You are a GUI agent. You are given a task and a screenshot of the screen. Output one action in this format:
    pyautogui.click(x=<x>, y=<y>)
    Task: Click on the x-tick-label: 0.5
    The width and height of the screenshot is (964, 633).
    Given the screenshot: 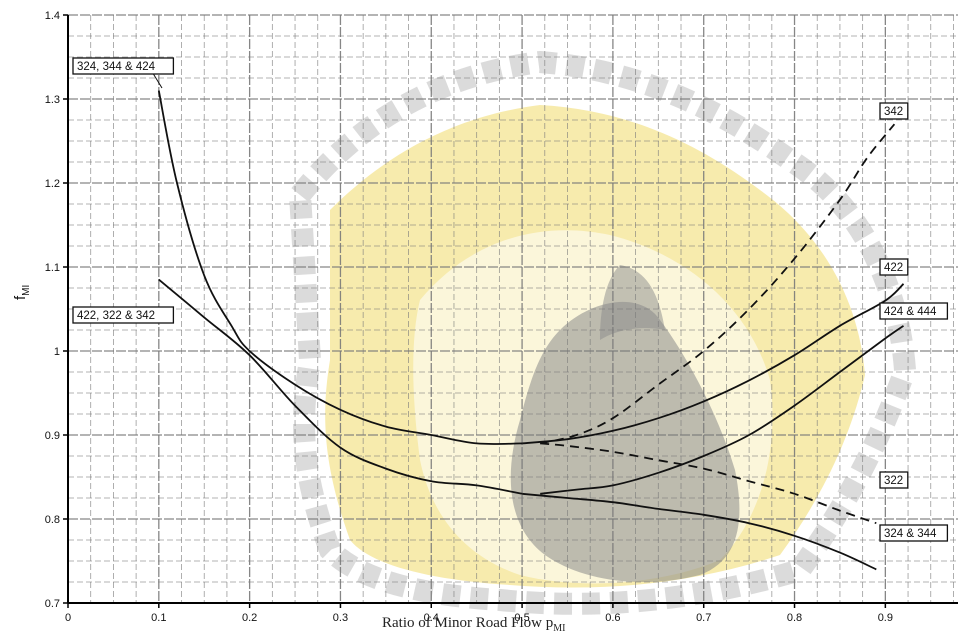 What is the action you would take?
    pyautogui.click(x=521, y=618)
    